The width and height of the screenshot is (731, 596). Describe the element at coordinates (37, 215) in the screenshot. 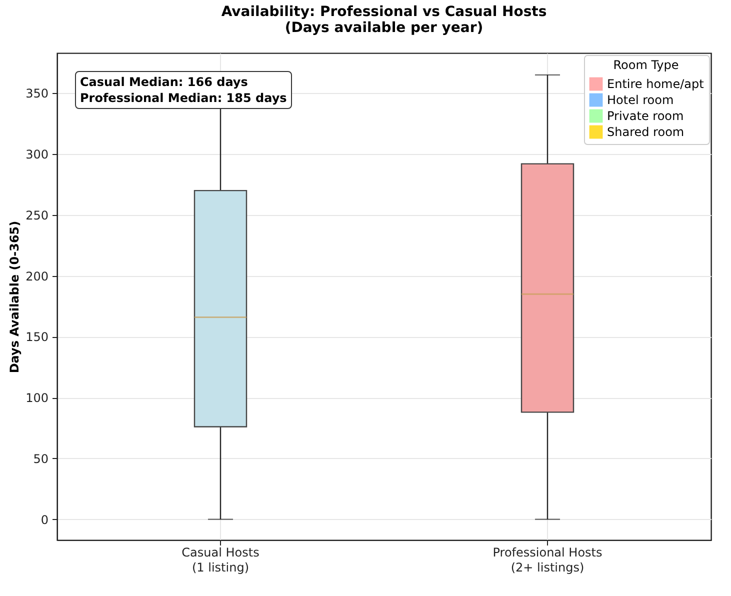

I see `y-tick-label: 250` at that location.